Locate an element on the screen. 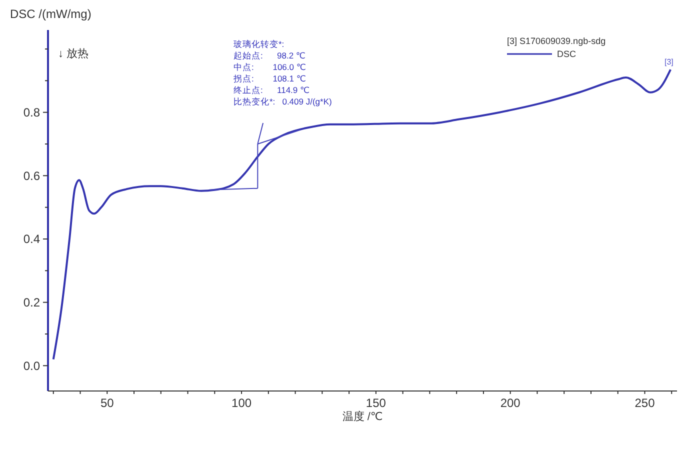 This screenshot has width=700, height=458. y-tick-label: 0.6 is located at coordinates (31, 175).